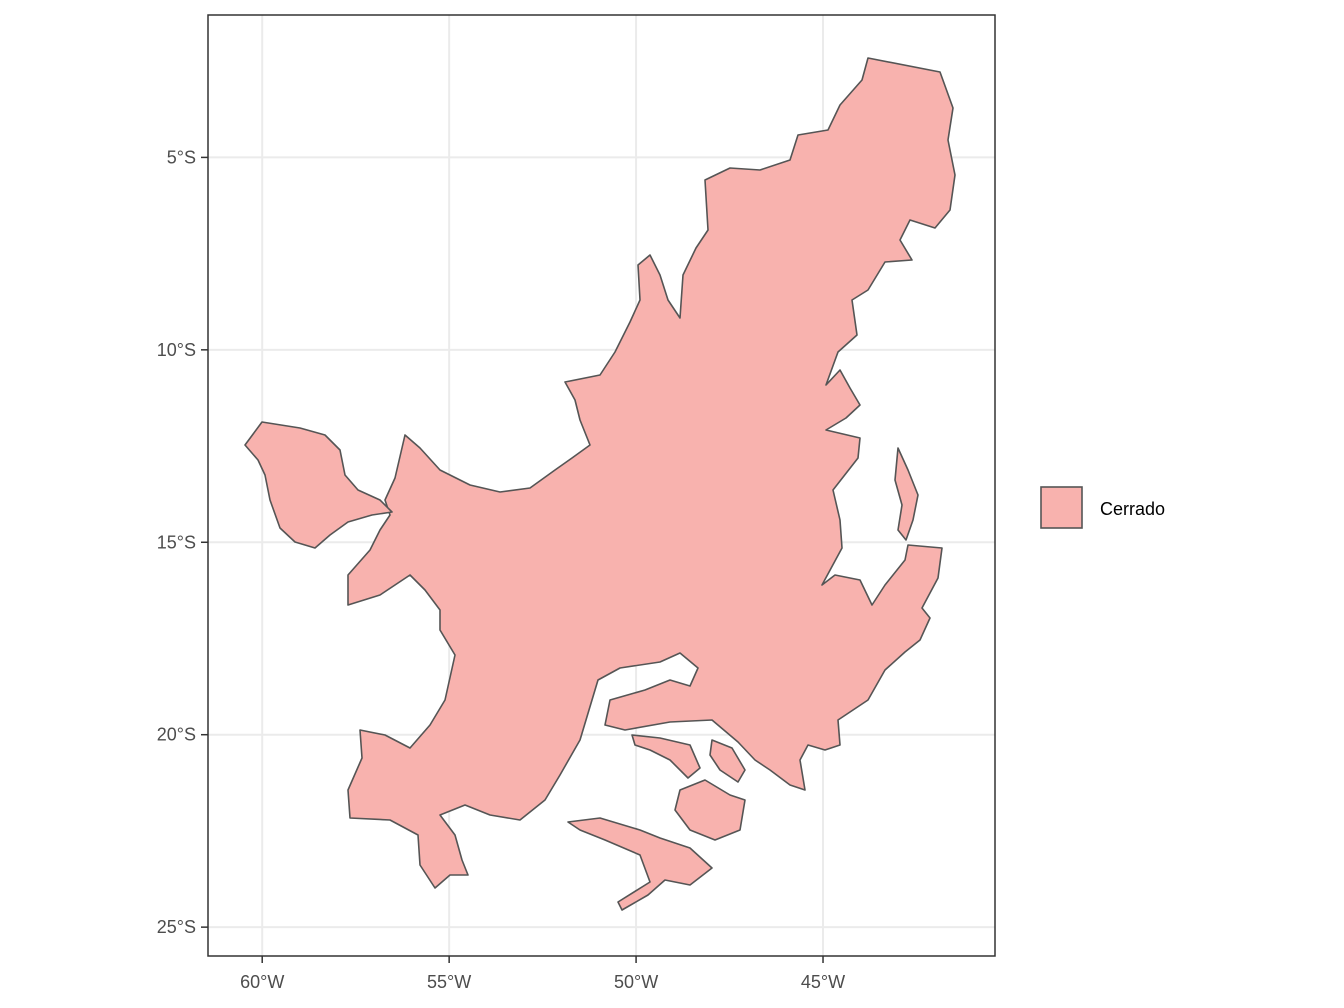 This screenshot has width=1344, height=1008. What do you see at coordinates (176, 735) in the screenshot?
I see `y-tick-label: 20°S` at bounding box center [176, 735].